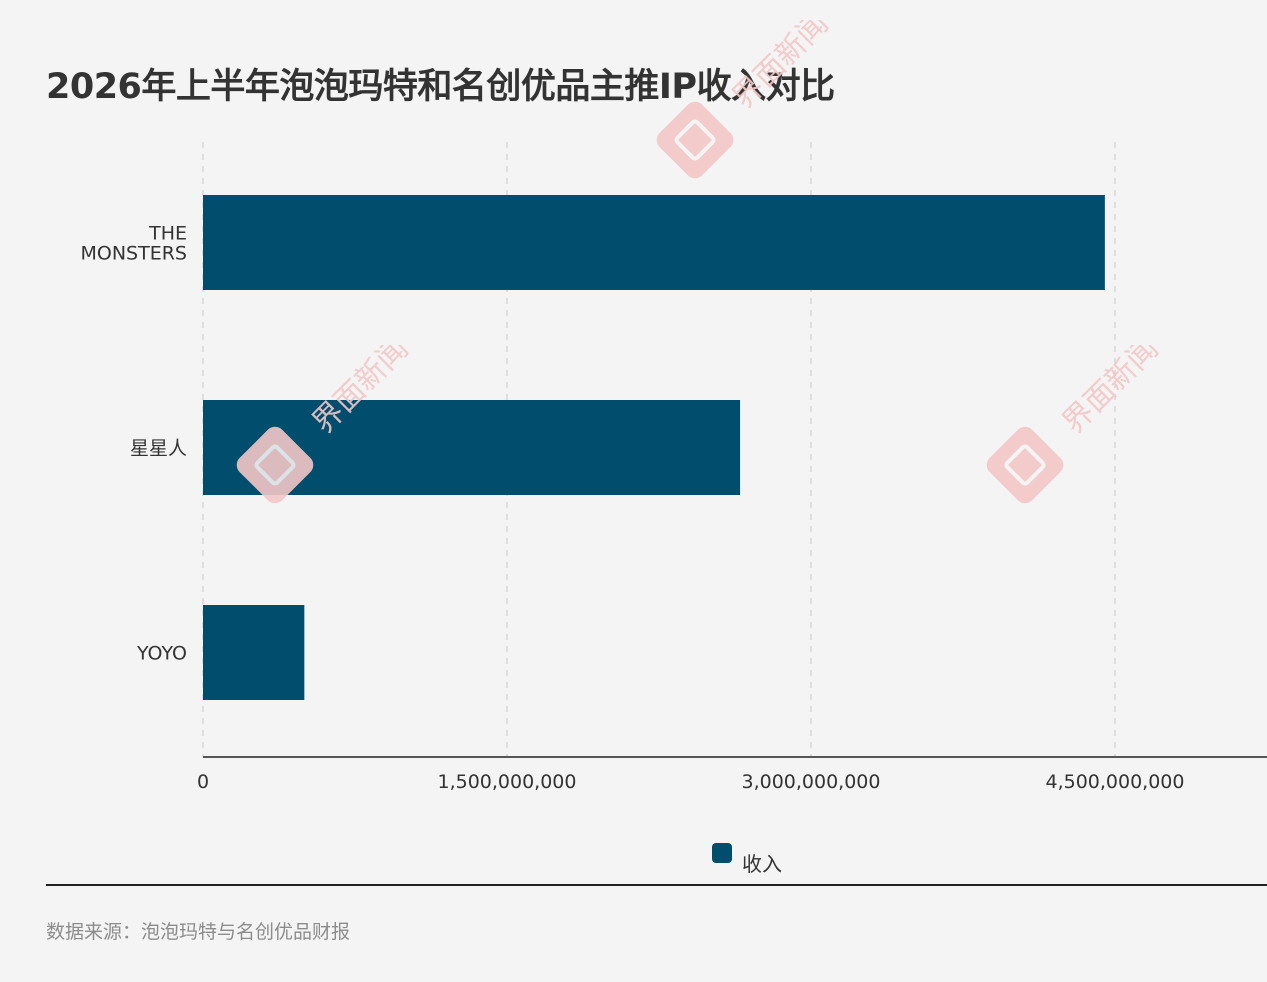 The width and height of the screenshot is (1267, 982). What do you see at coordinates (1114, 782) in the screenshot?
I see `x-tick-label: 4,500,000,000` at bounding box center [1114, 782].